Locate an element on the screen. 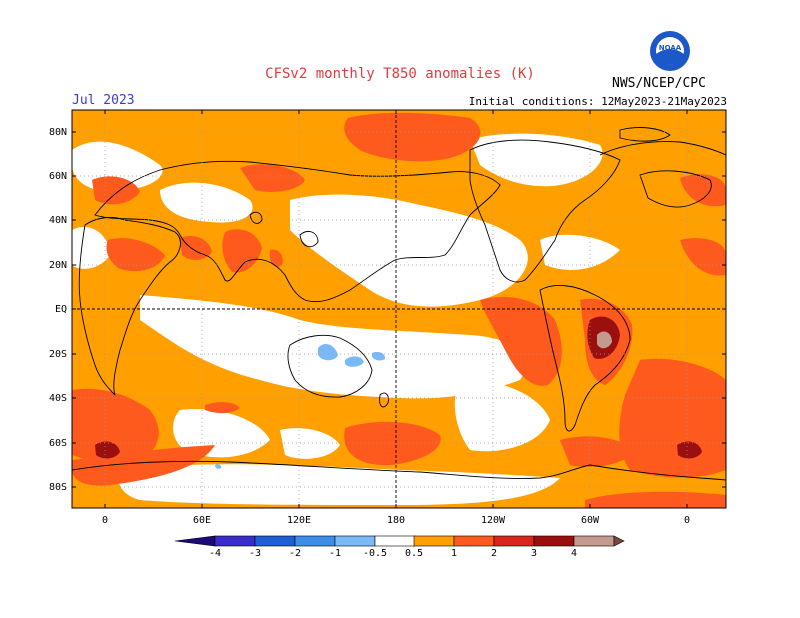  lon-label: 180 is located at coordinates (396, 520).